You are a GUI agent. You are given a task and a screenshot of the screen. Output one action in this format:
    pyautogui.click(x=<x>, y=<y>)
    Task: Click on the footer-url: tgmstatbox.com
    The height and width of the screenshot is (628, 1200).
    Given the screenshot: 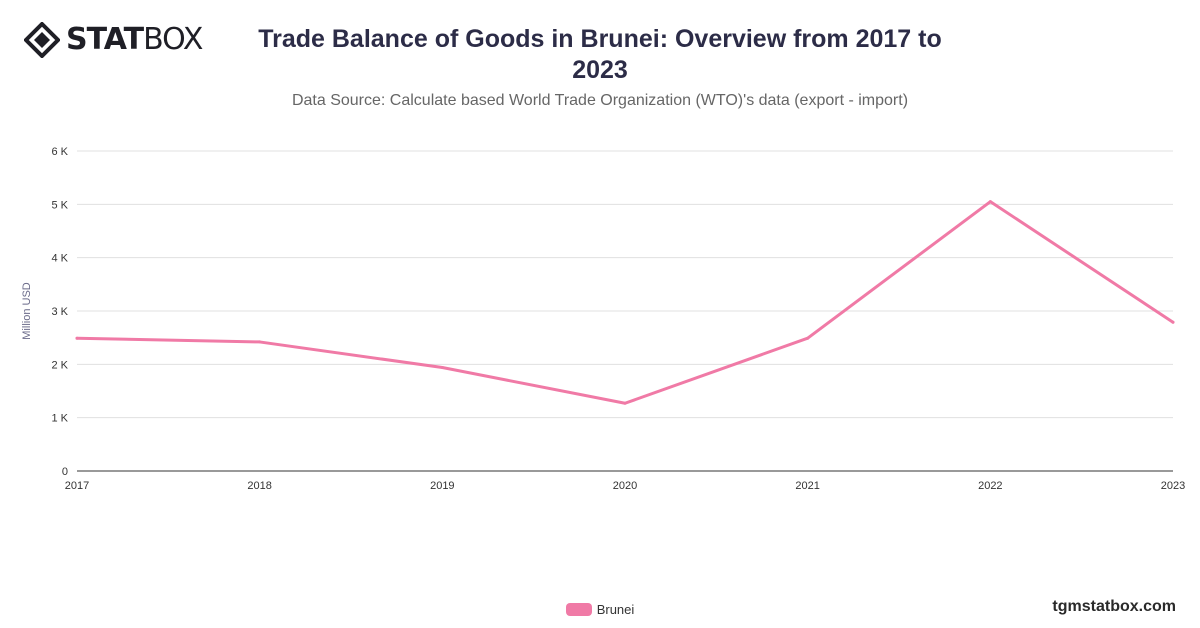 What is the action you would take?
    pyautogui.click(x=1114, y=606)
    